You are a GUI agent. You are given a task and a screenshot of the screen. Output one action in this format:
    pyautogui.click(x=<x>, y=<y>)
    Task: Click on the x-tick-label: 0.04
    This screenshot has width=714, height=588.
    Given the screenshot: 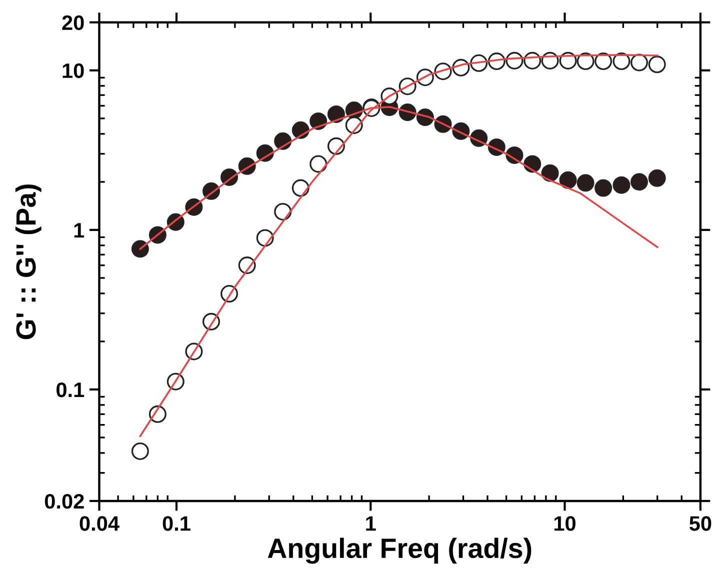 What is the action you would take?
    pyautogui.click(x=100, y=523)
    